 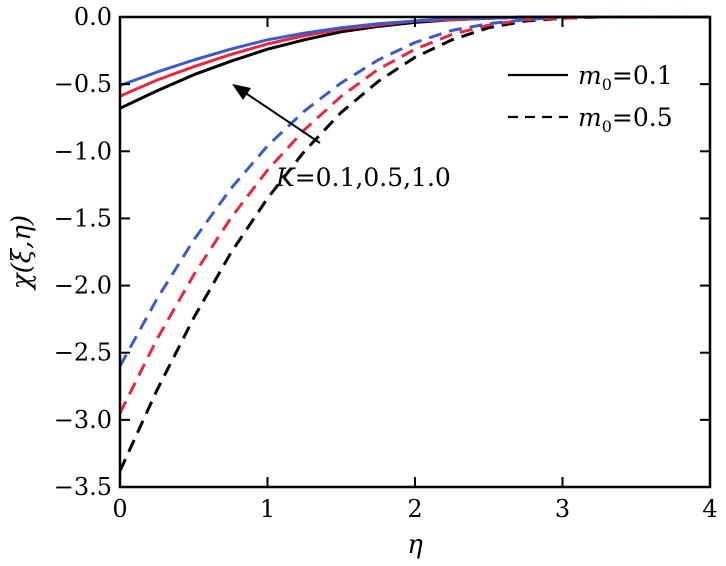 I want to click on k-annotation-label: K=0.1,0.5,1.0, so click(x=363, y=177).